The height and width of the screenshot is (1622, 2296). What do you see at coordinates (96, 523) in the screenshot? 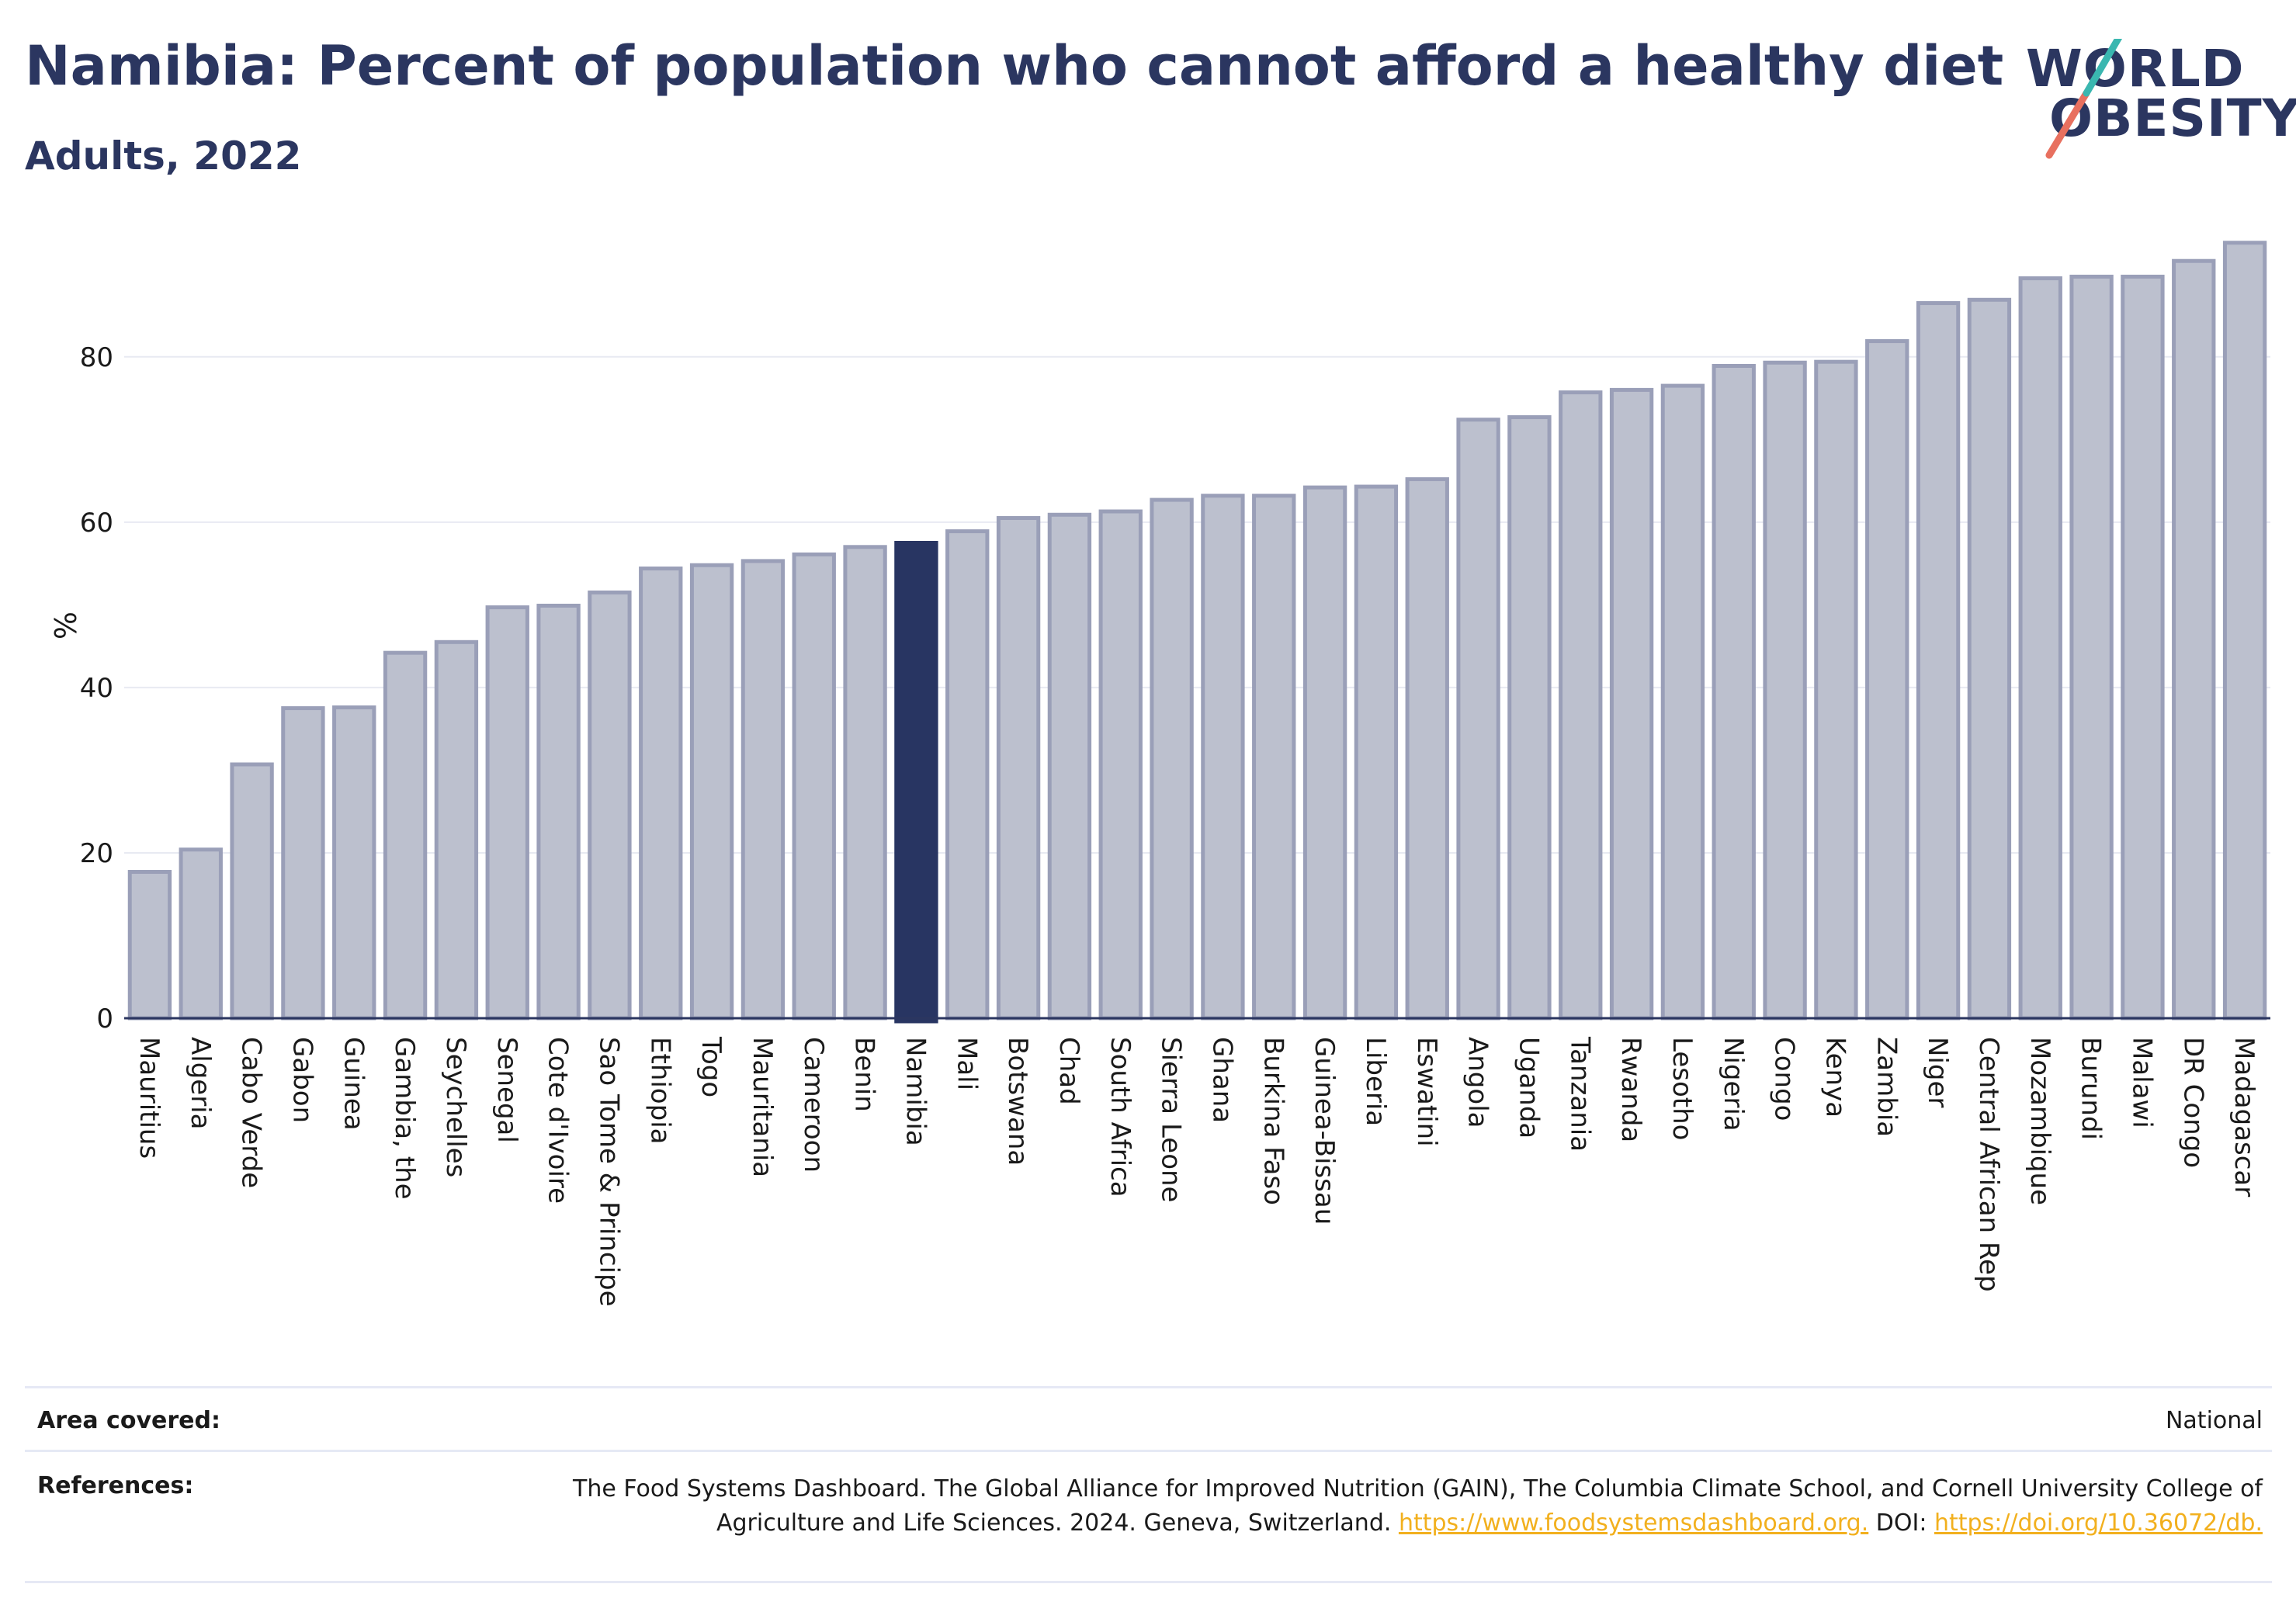
I see `y-tick-label: 60` at bounding box center [96, 523].